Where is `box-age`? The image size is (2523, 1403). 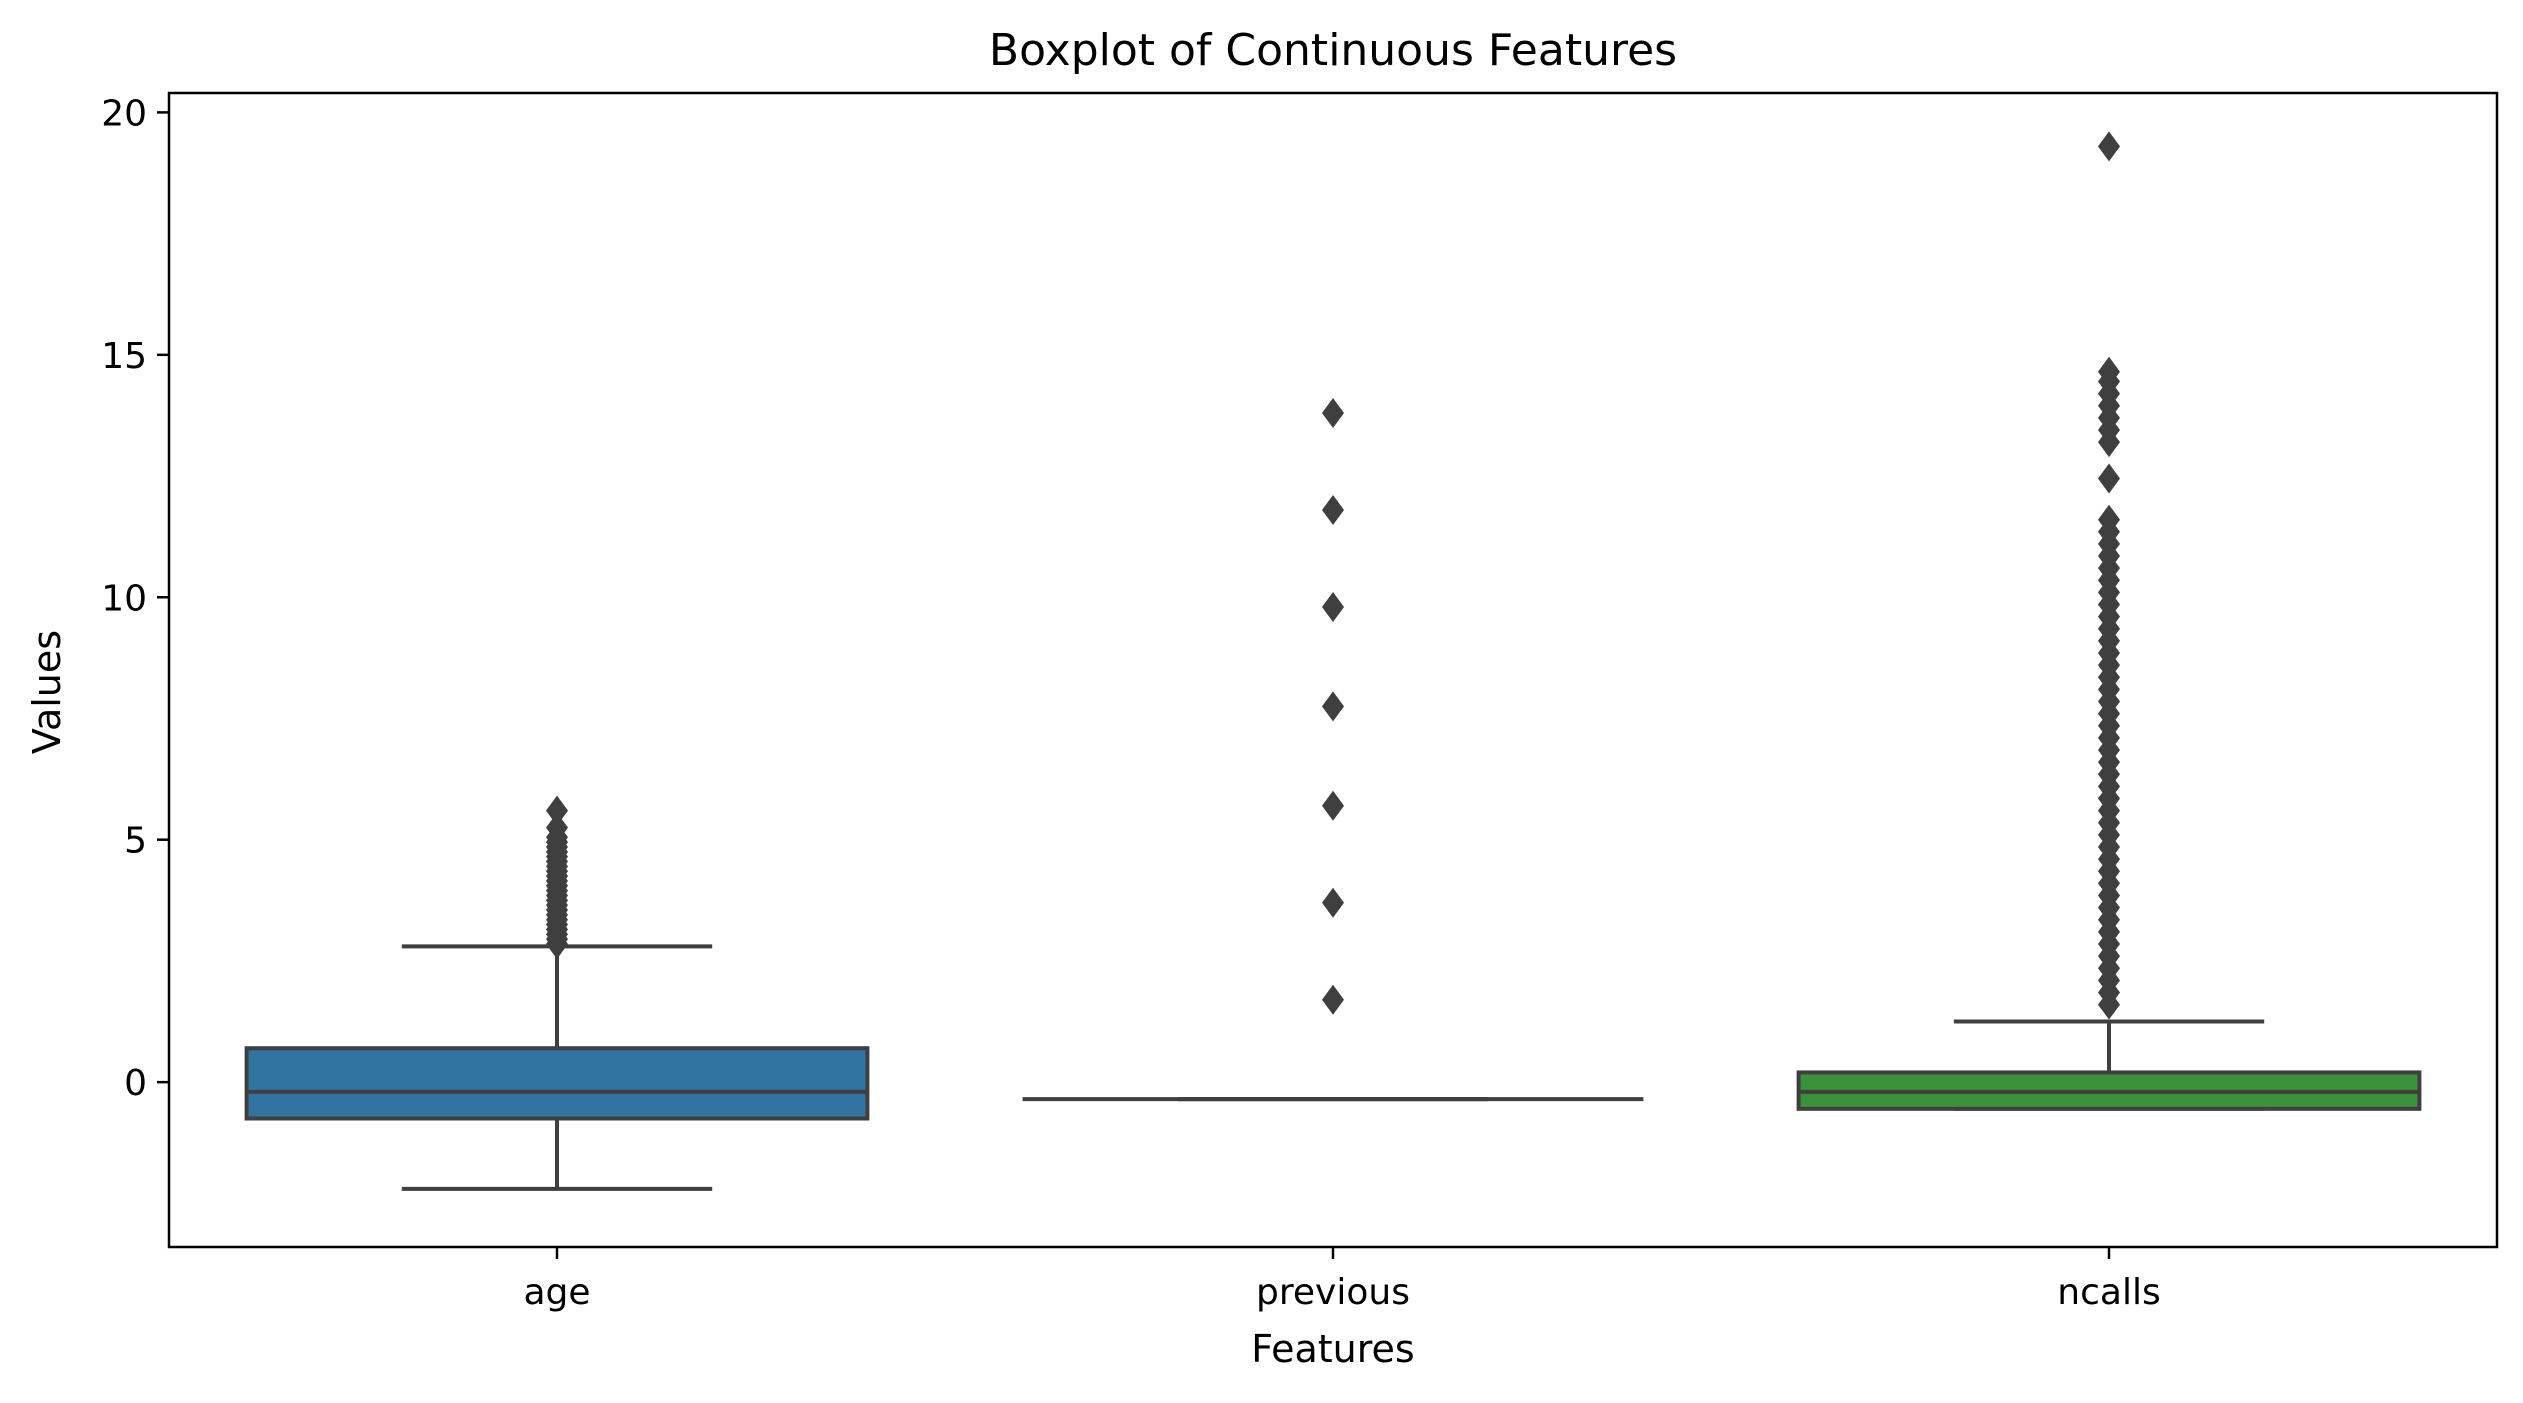
box-age is located at coordinates (557, 1083).